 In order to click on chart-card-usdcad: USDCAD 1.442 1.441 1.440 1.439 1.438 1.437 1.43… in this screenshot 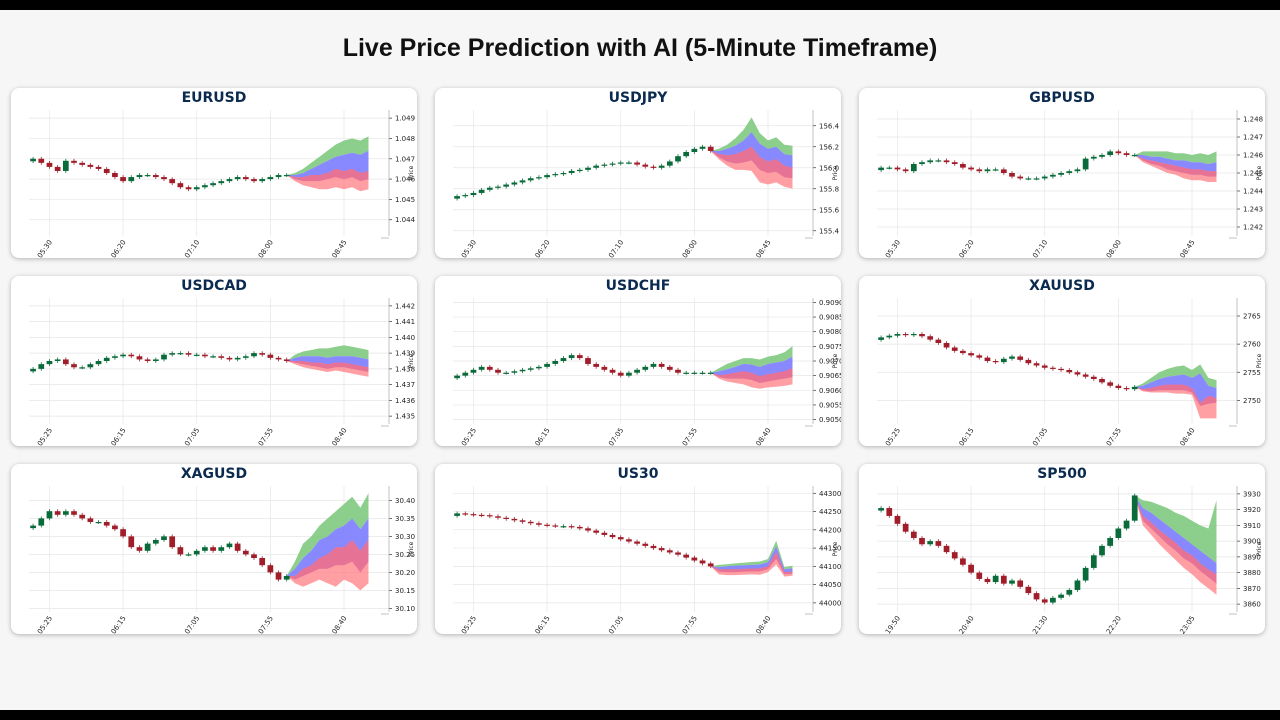, I will do `click(214, 361)`.